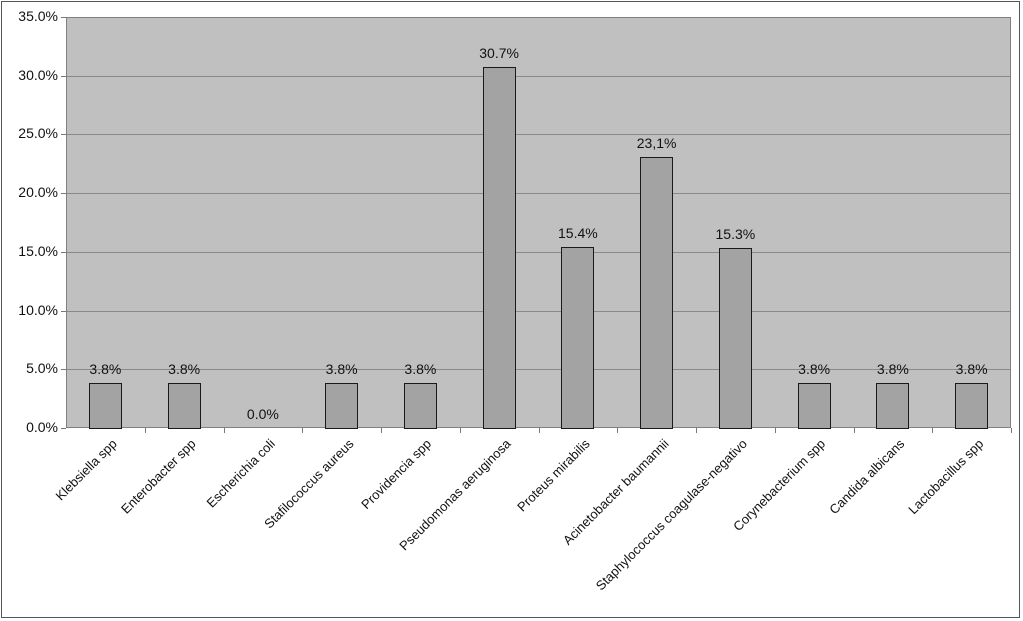 This screenshot has width=1023, height=621. Describe the element at coordinates (38, 16) in the screenshot. I see `y-tick-label: 35.0%` at that location.